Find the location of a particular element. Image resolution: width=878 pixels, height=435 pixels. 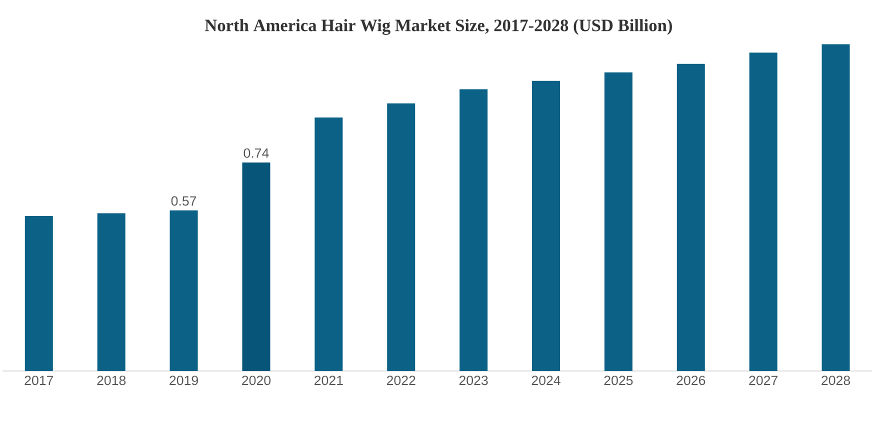

x-tick-label: 2023 is located at coordinates (473, 381).